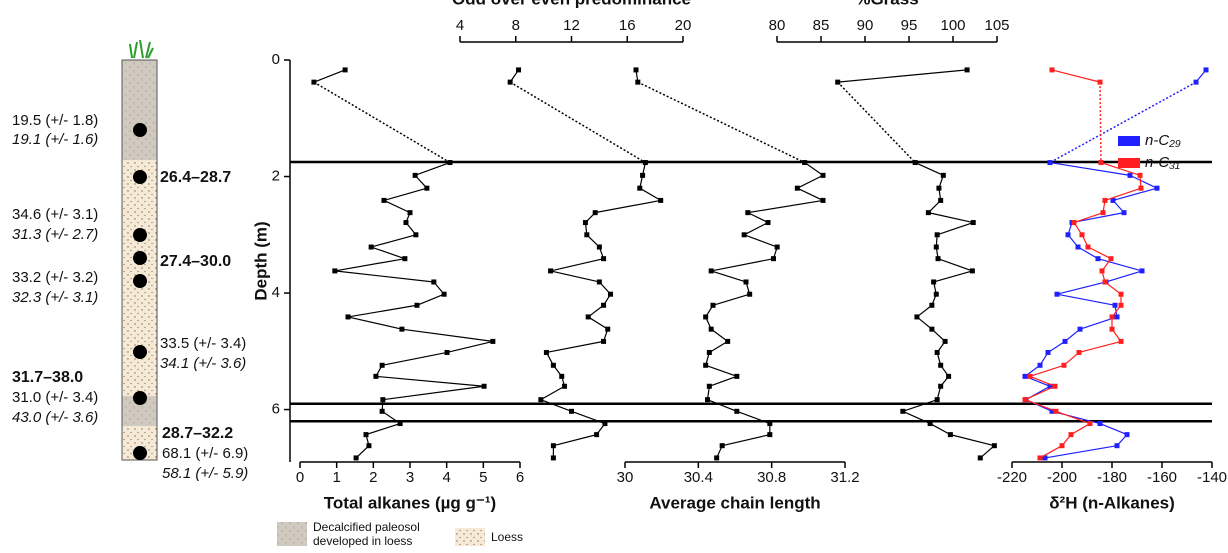 Image resolution: width=1228 pixels, height=553 pixels. Describe the element at coordinates (55, 397) in the screenshot. I see `age-label: 31.0 (+/- 3.4)` at that location.